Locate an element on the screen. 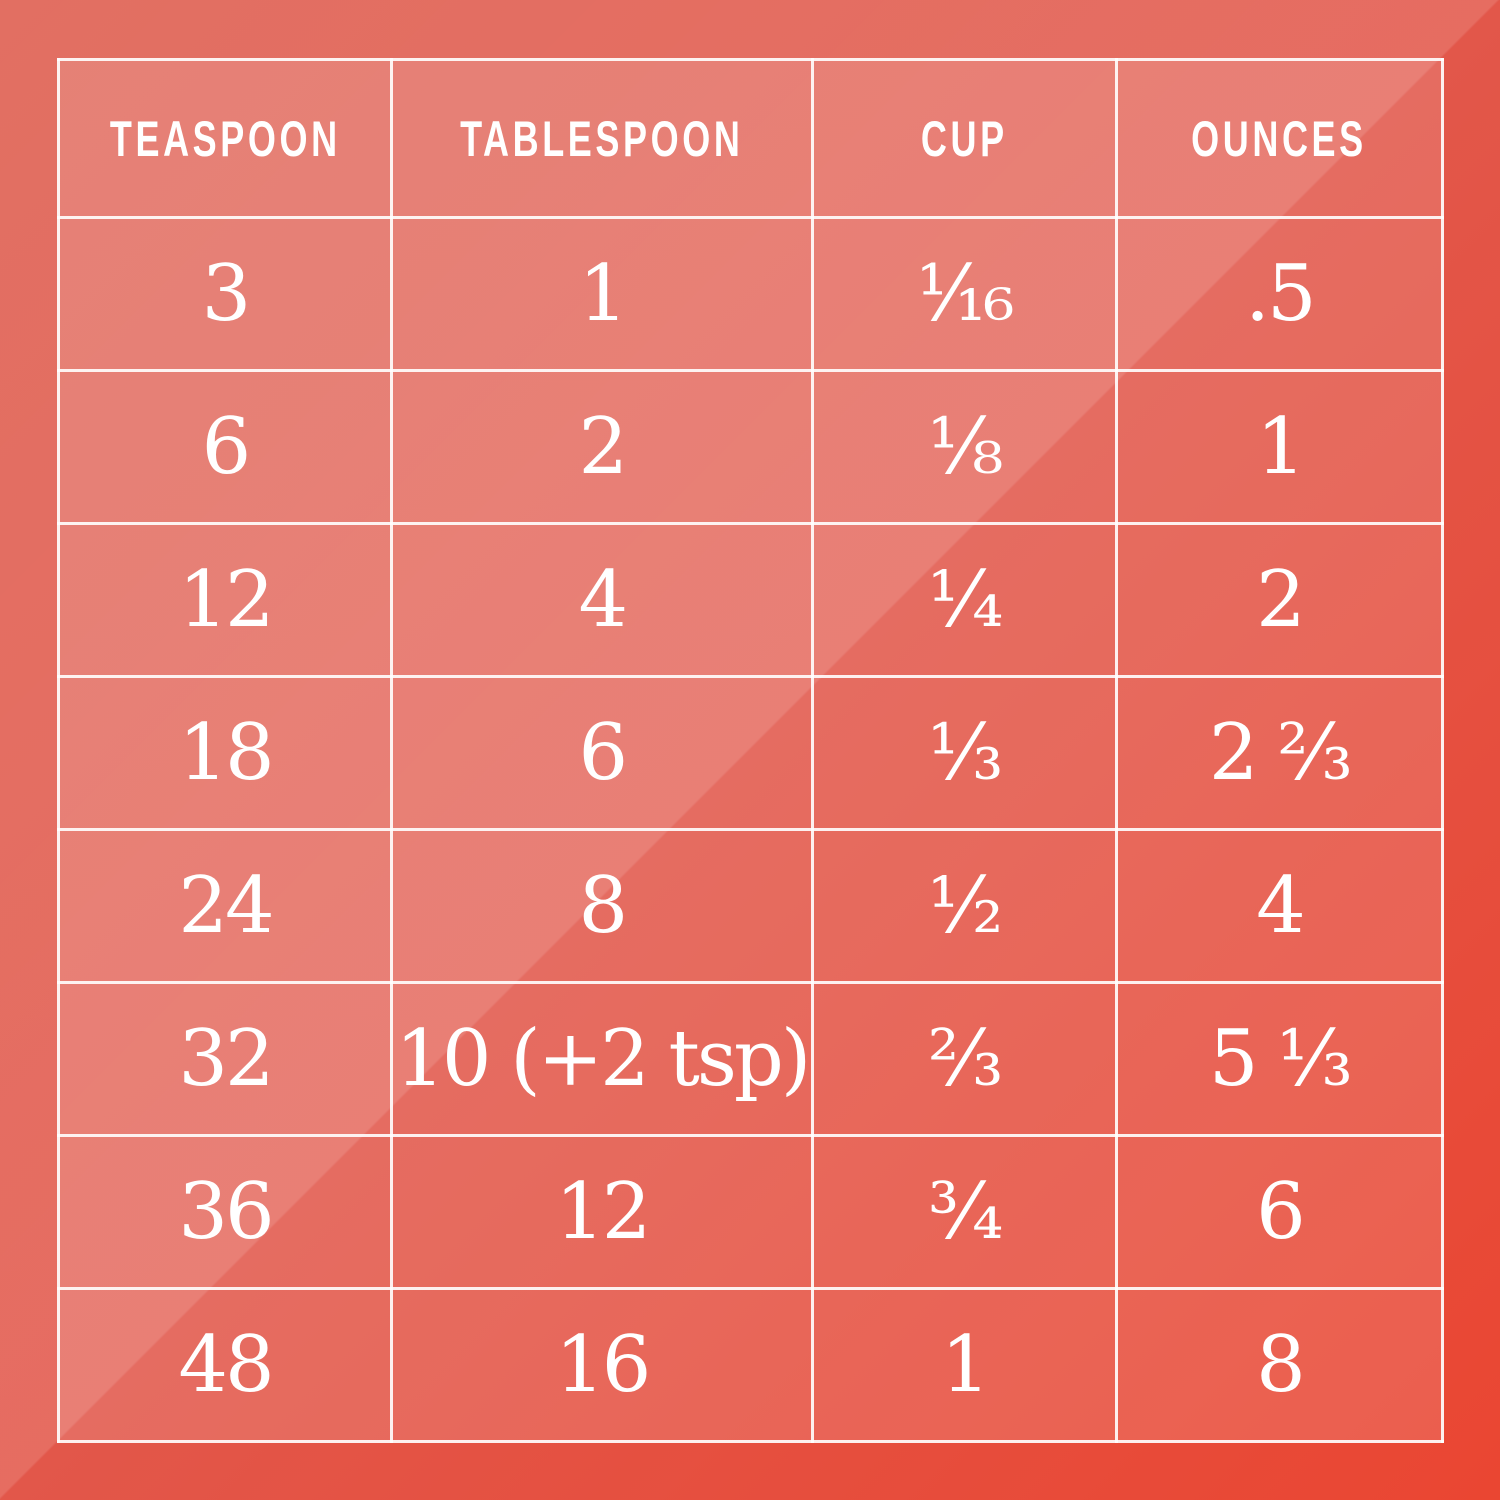 This screenshot has width=1500, height=1500. cell-cup: ⅔ is located at coordinates (964, 1059).